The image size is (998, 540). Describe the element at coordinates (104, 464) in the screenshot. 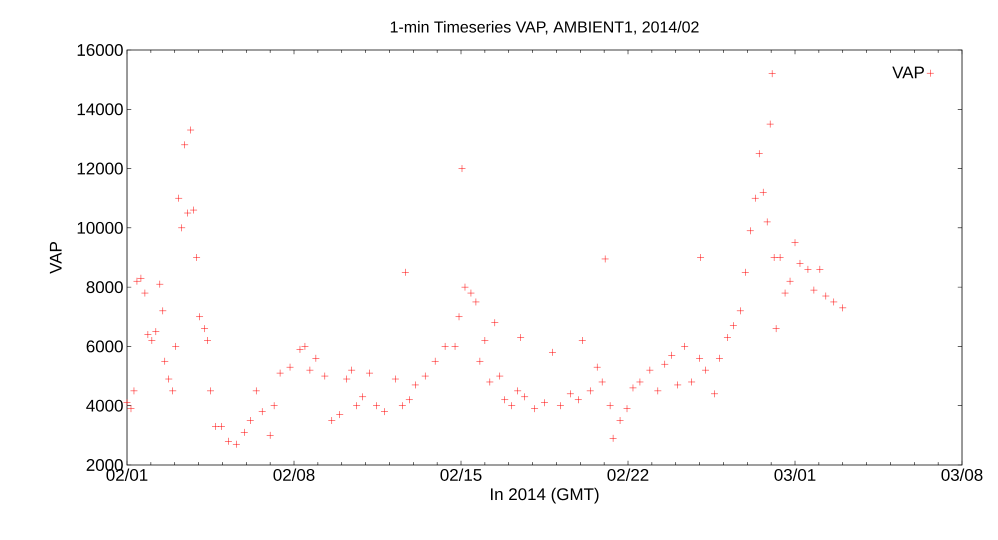

I see `y-tick-label: 2000` at that location.